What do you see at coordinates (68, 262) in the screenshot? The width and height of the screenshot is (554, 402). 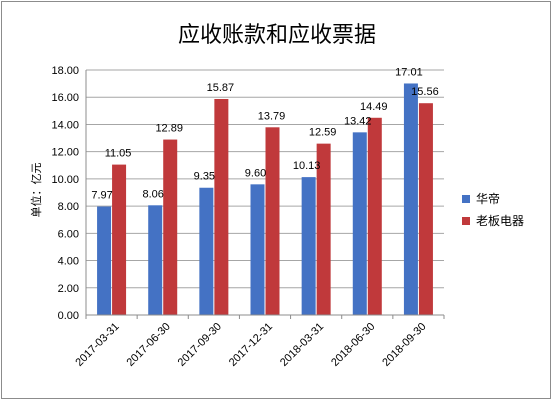 I see `y-tick-label: 4.00` at bounding box center [68, 262].